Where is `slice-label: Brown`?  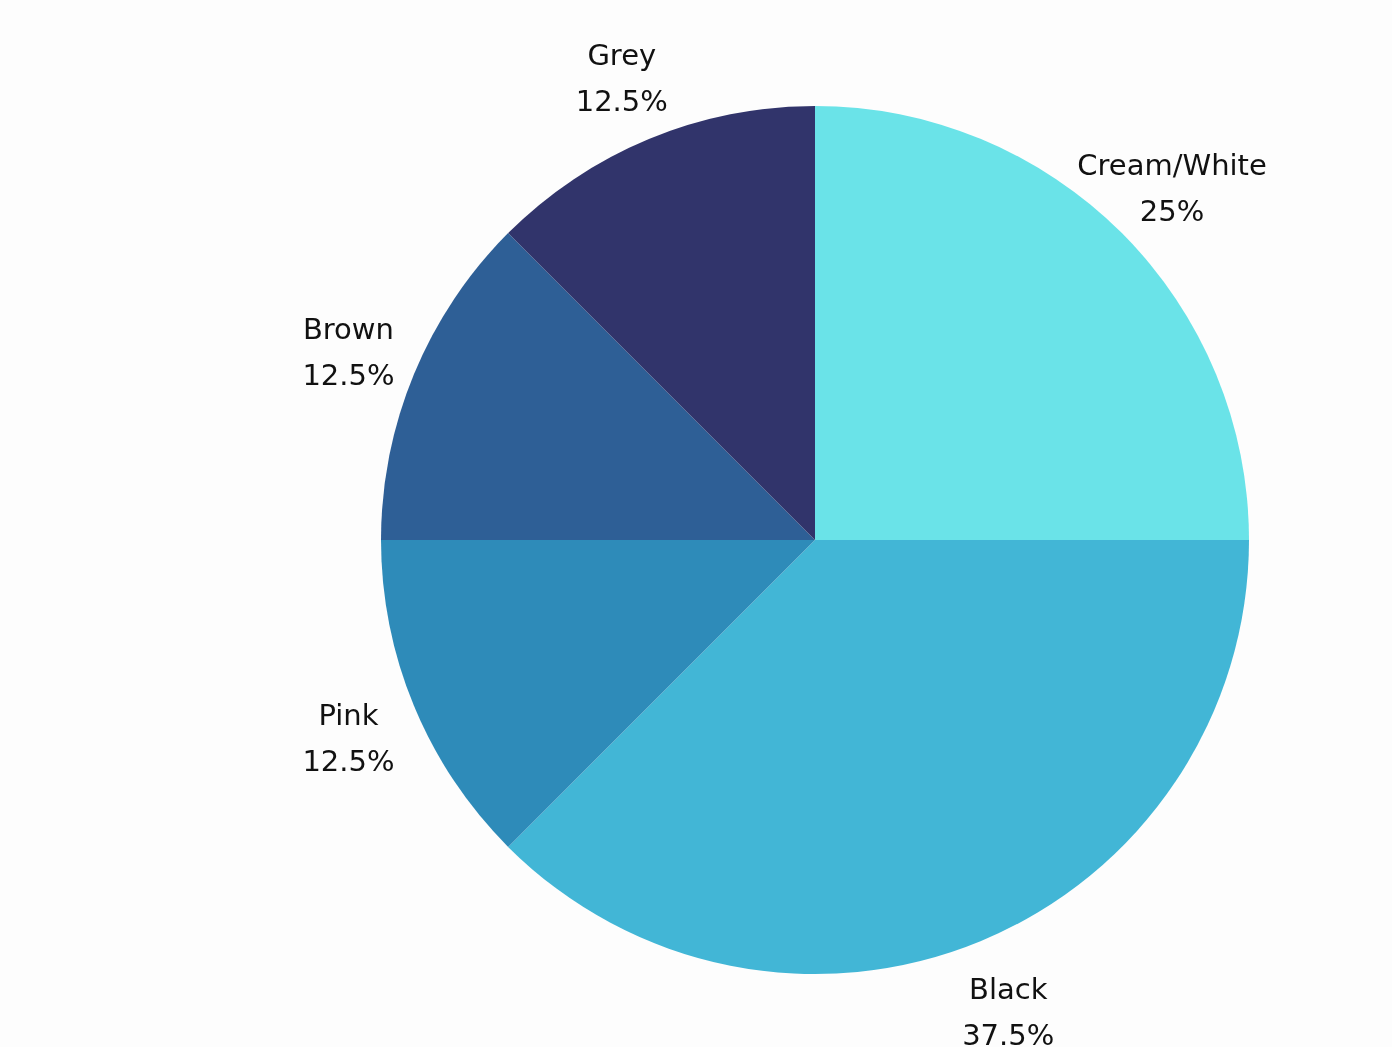 slice-label: Brown is located at coordinates (348, 328).